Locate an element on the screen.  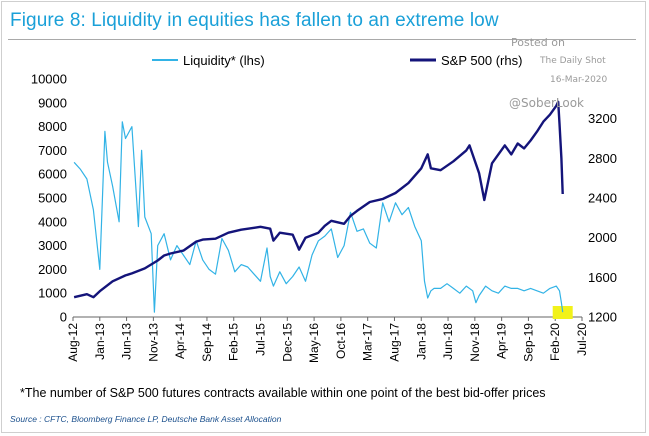
y-left-tick-label: 5000 is located at coordinates (52, 198).